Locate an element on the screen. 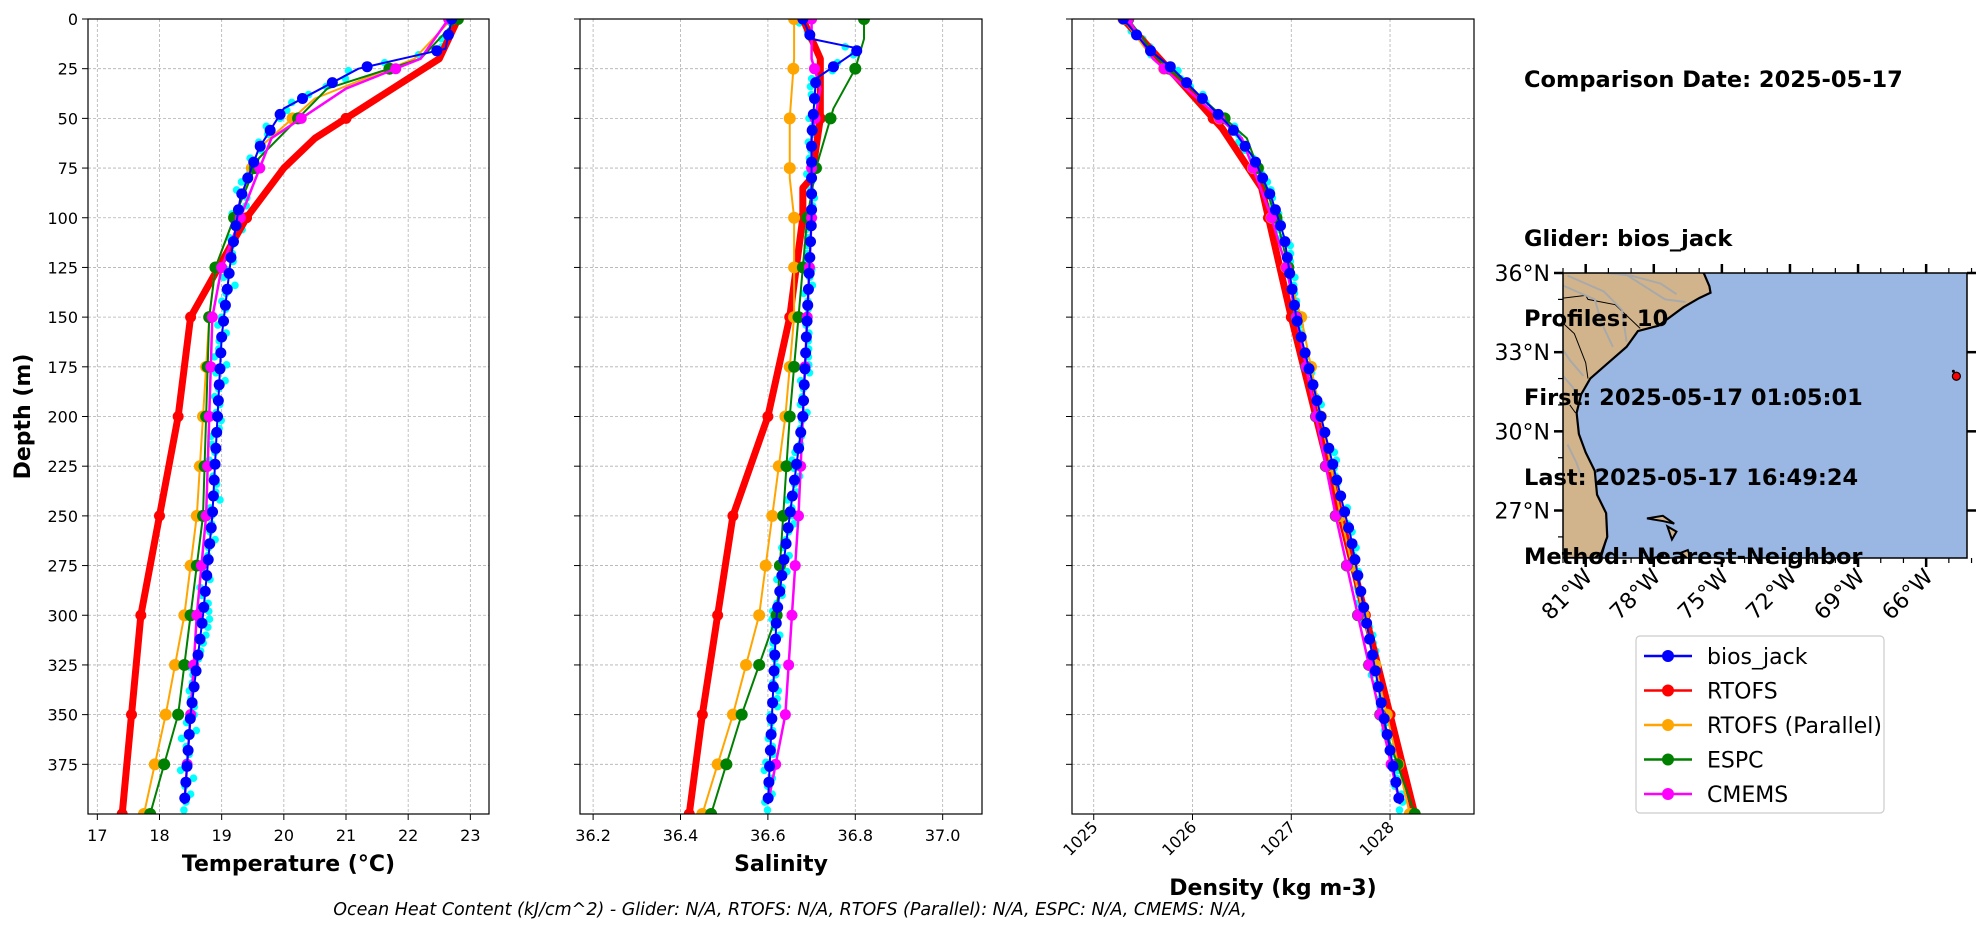  series-line is located at coordinates (1271, 416).